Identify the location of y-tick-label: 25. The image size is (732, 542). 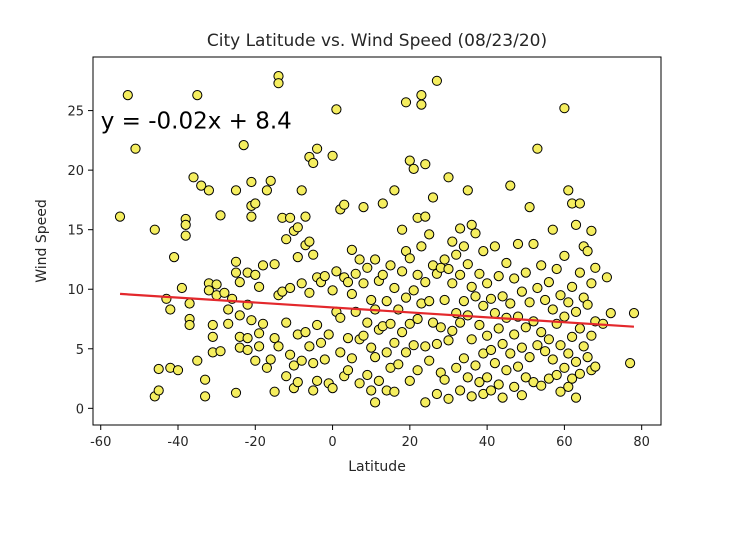
(75, 112).